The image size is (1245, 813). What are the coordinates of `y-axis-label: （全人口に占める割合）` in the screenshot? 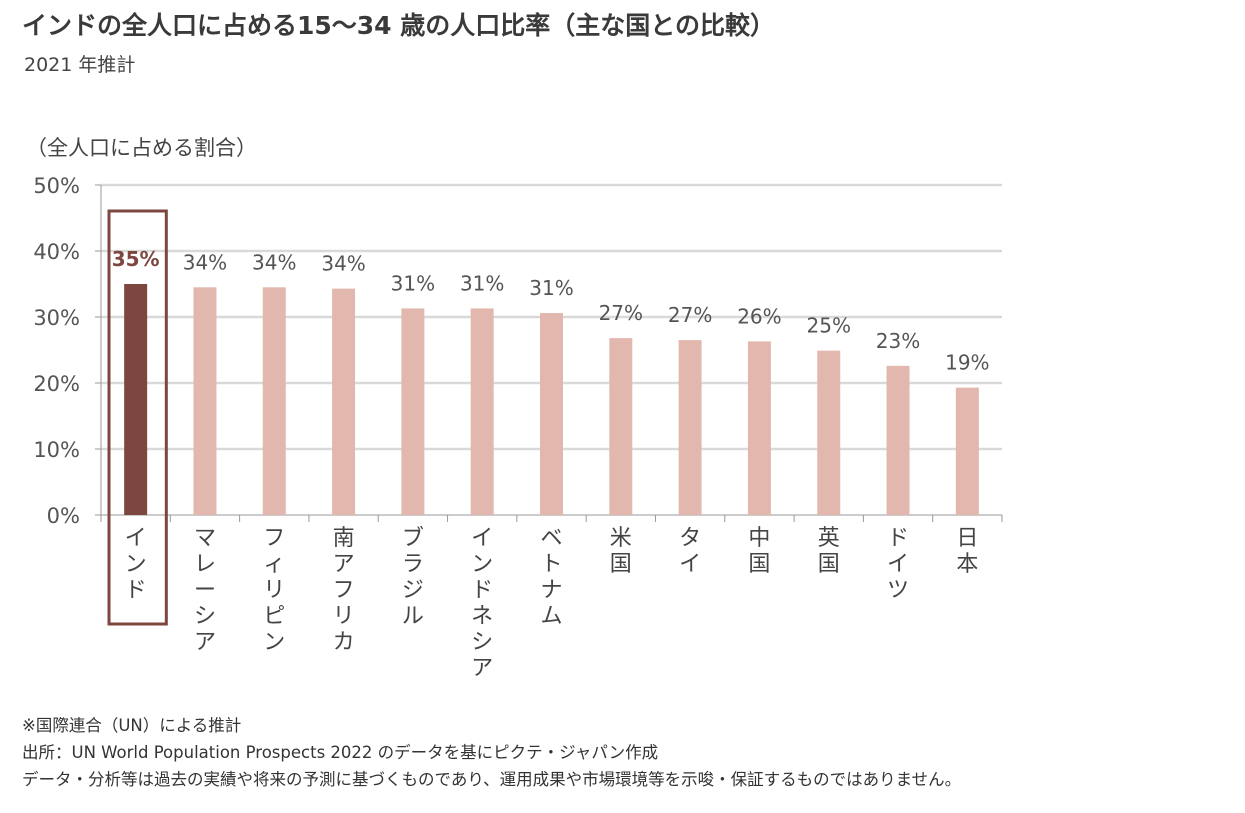 It's located at (141, 148).